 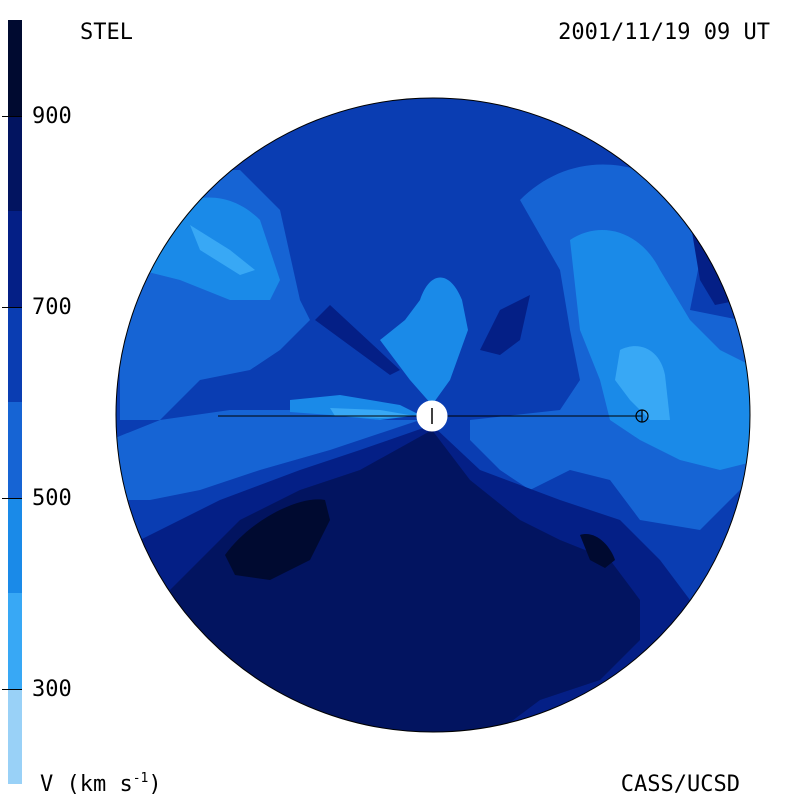 What do you see at coordinates (268, 455) in the screenshot?
I see `contour-left-lower` at bounding box center [268, 455].